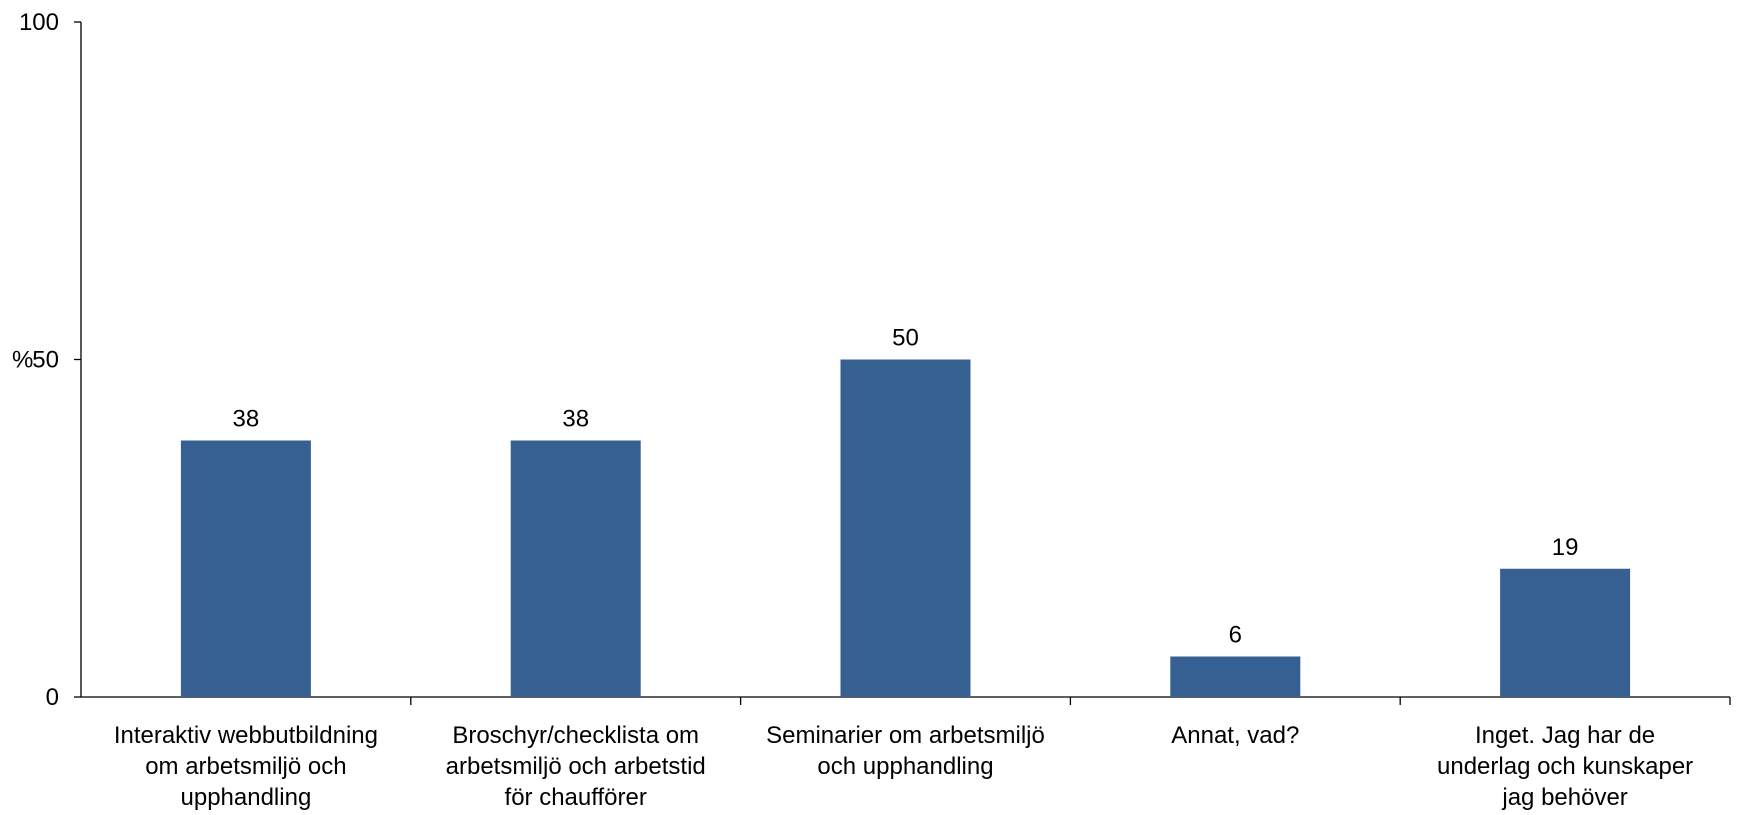 The height and width of the screenshot is (815, 1741). Describe the element at coordinates (1235, 635) in the screenshot. I see `data-label: 6` at that location.